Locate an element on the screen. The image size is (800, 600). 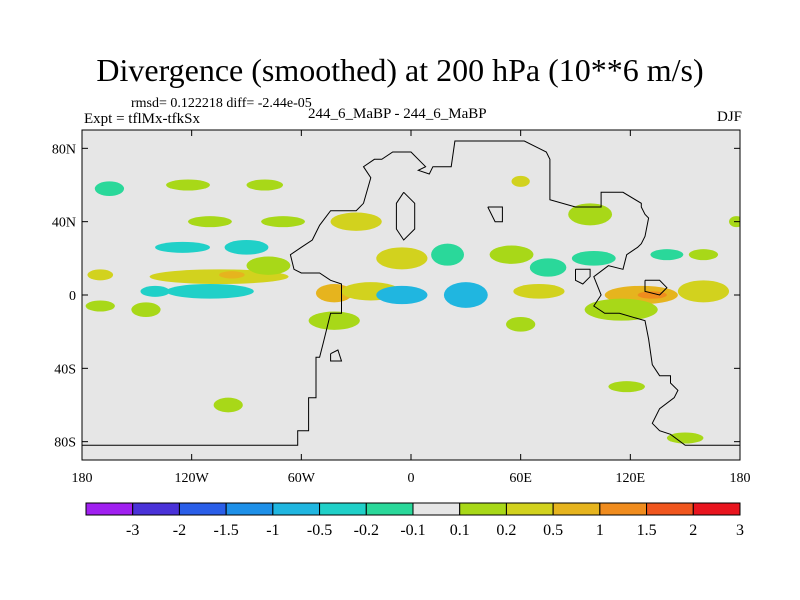
x-tick-label-4: 60E is located at coordinates (520, 478).